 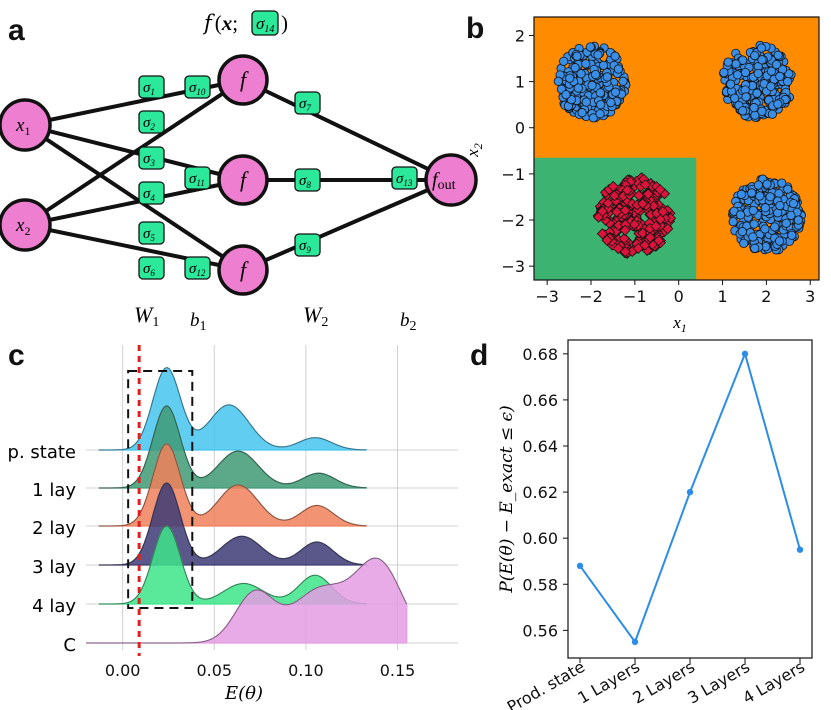 I want to click on y-tick-label: 0.64, so click(x=540, y=446).